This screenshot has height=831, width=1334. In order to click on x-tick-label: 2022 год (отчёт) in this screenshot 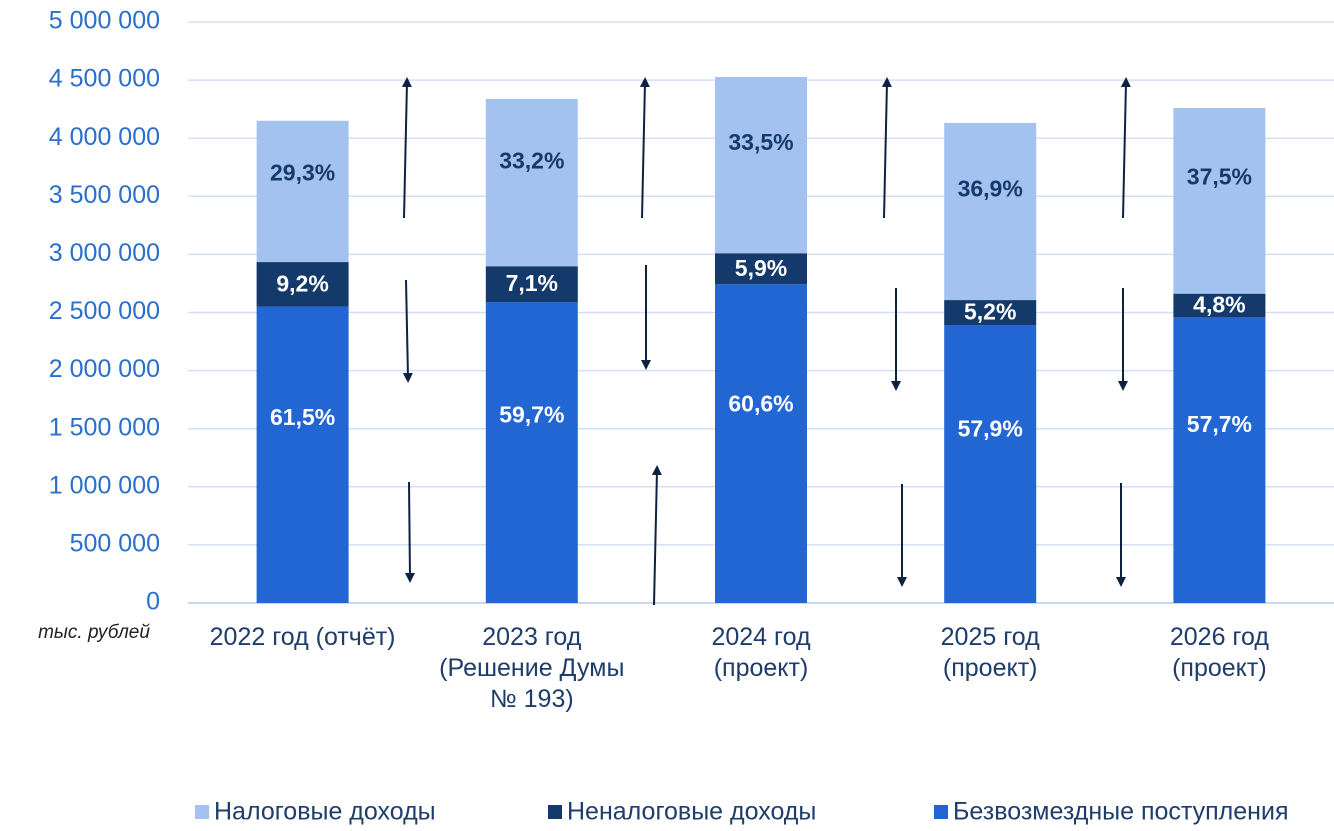, I will do `click(303, 637)`.